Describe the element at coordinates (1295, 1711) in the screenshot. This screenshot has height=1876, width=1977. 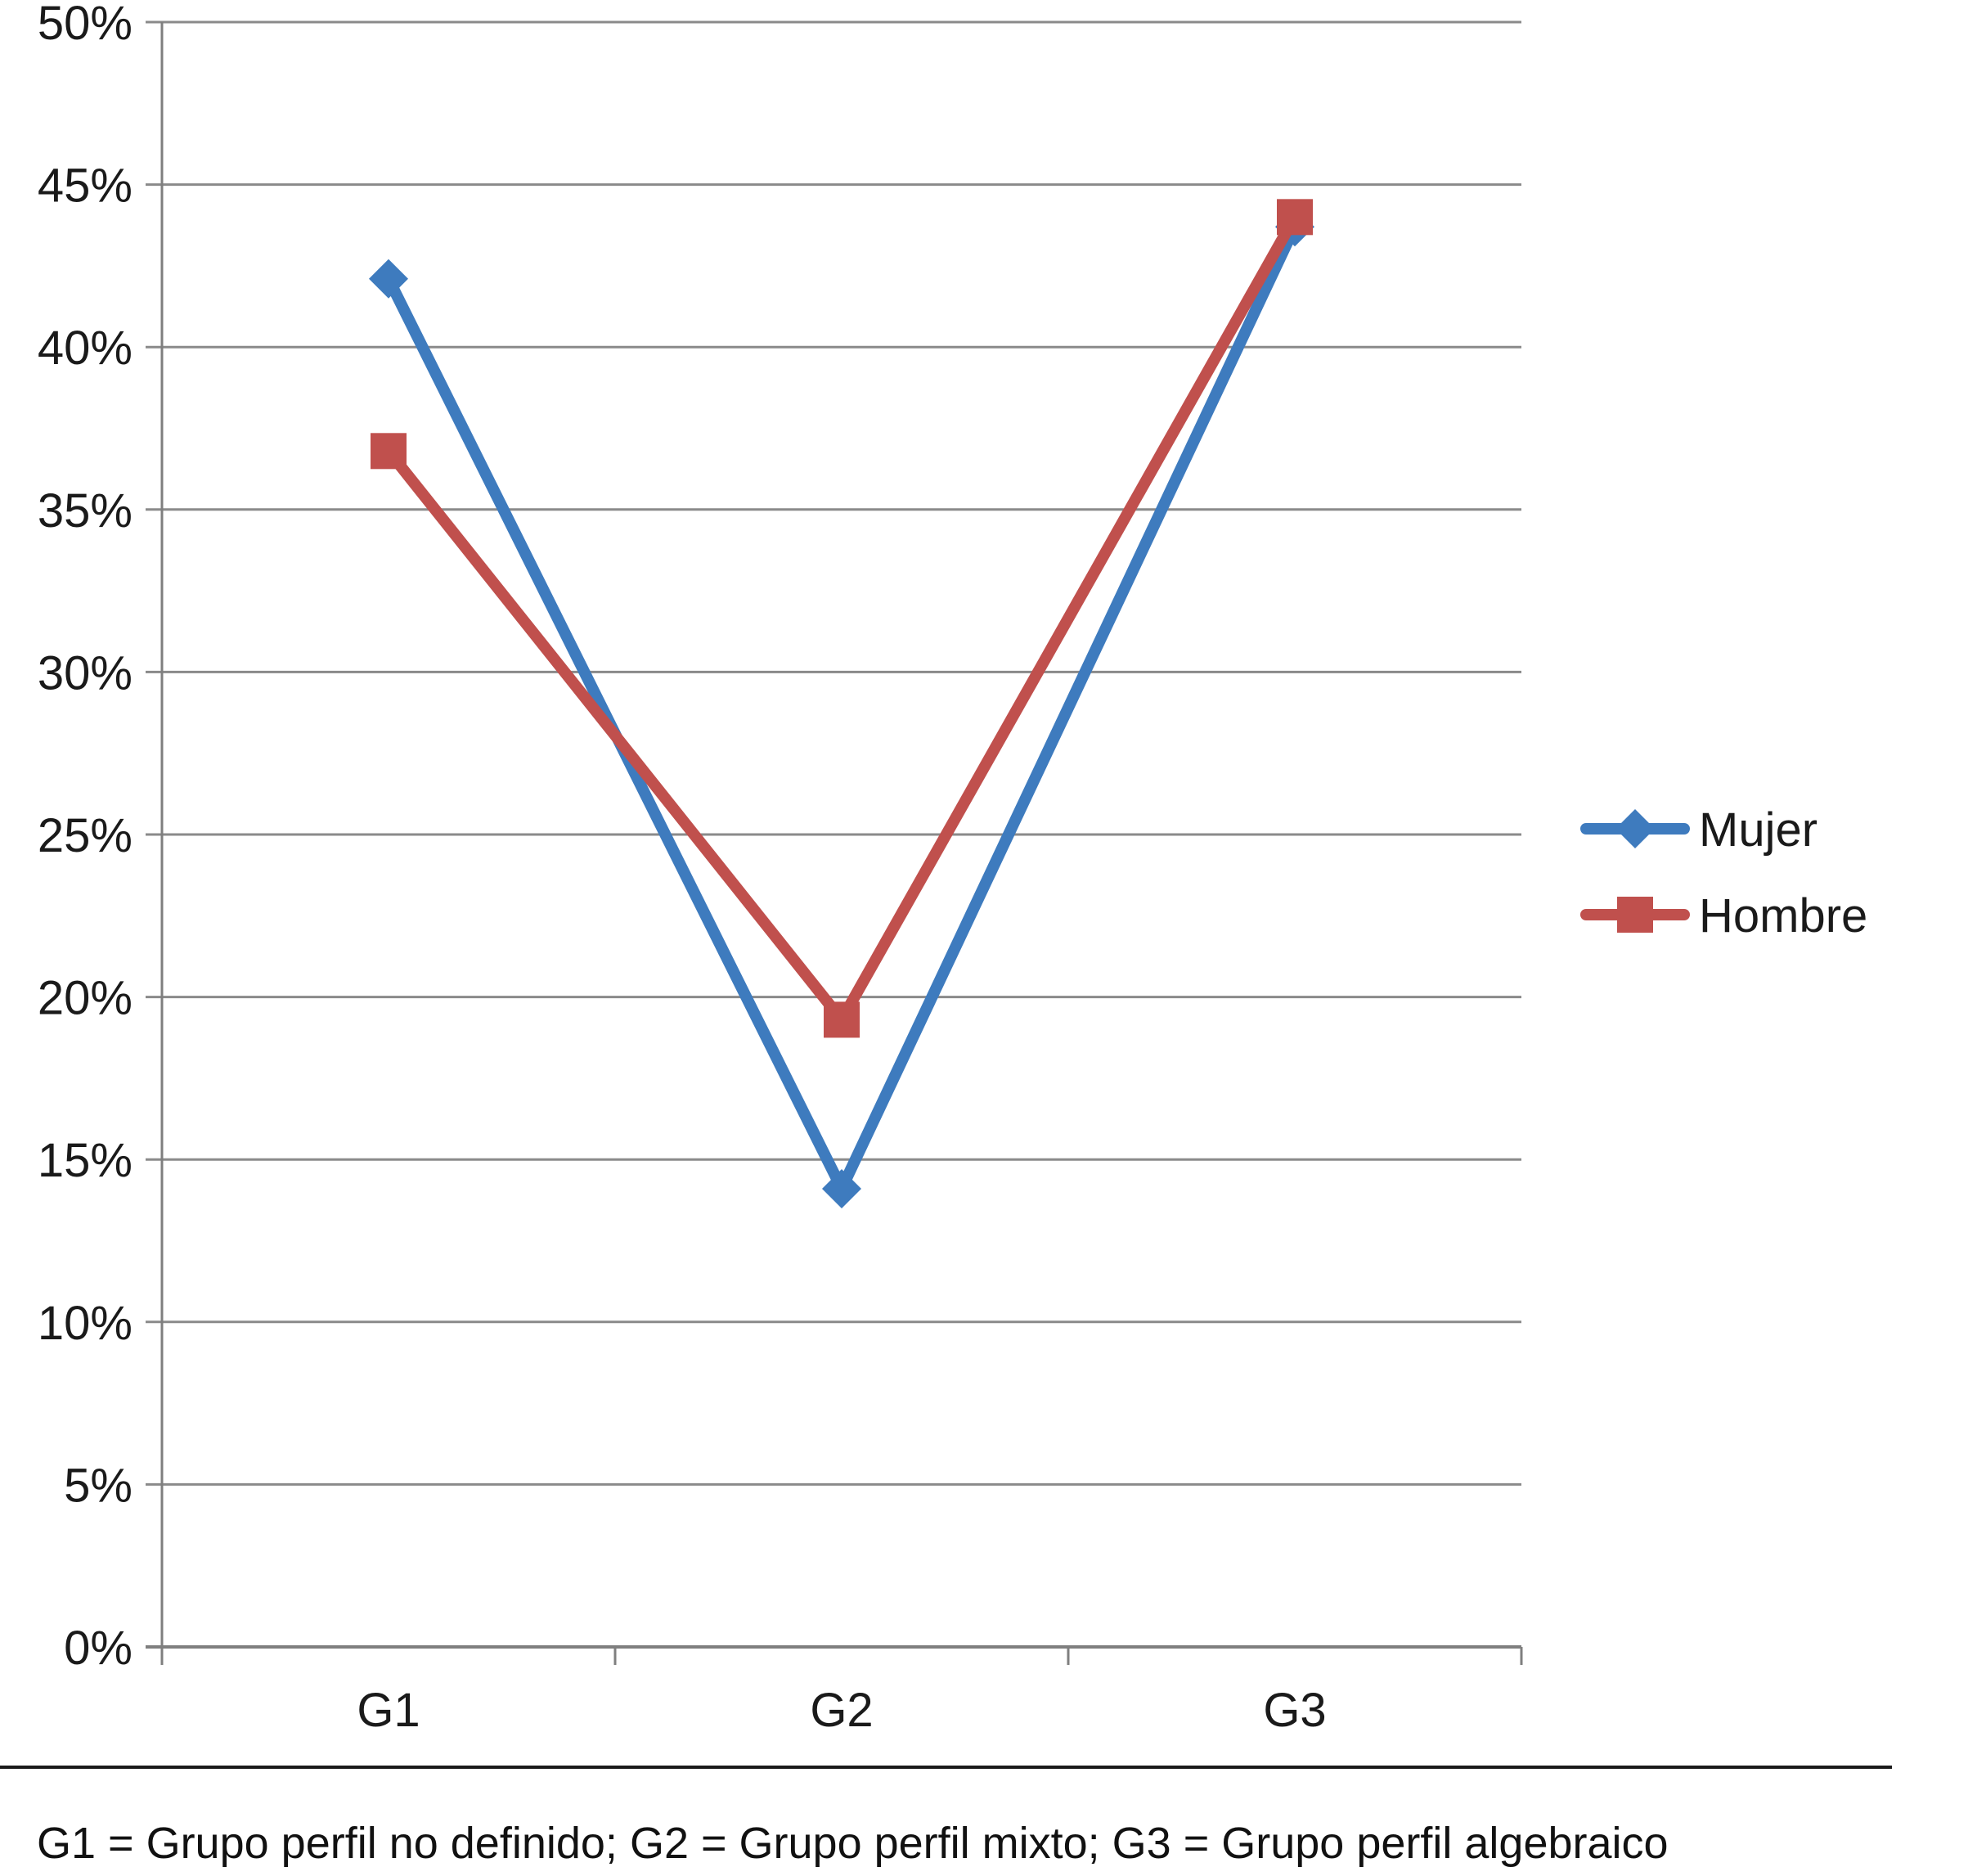
I see `x-axis-tick-label: G3` at that location.